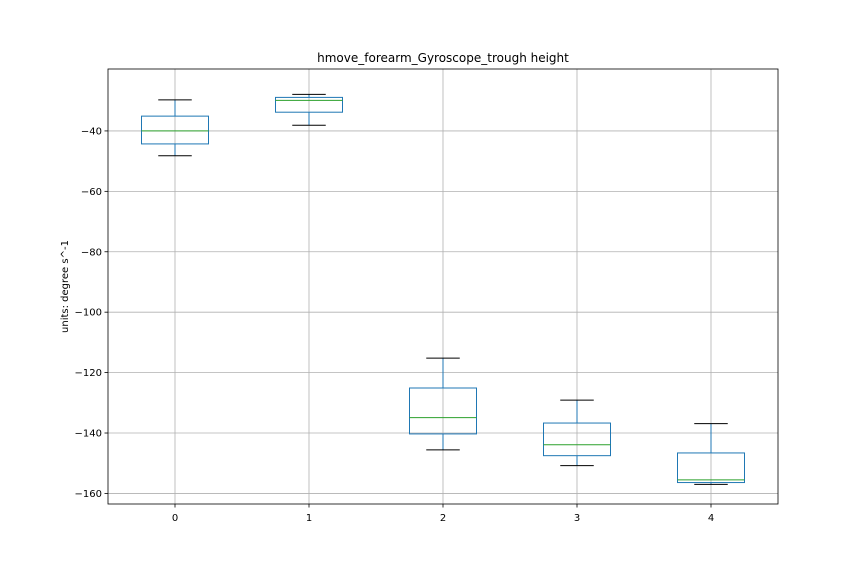 This screenshot has height=576, width=864. I want to click on x-tick-label: 4, so click(711, 518).